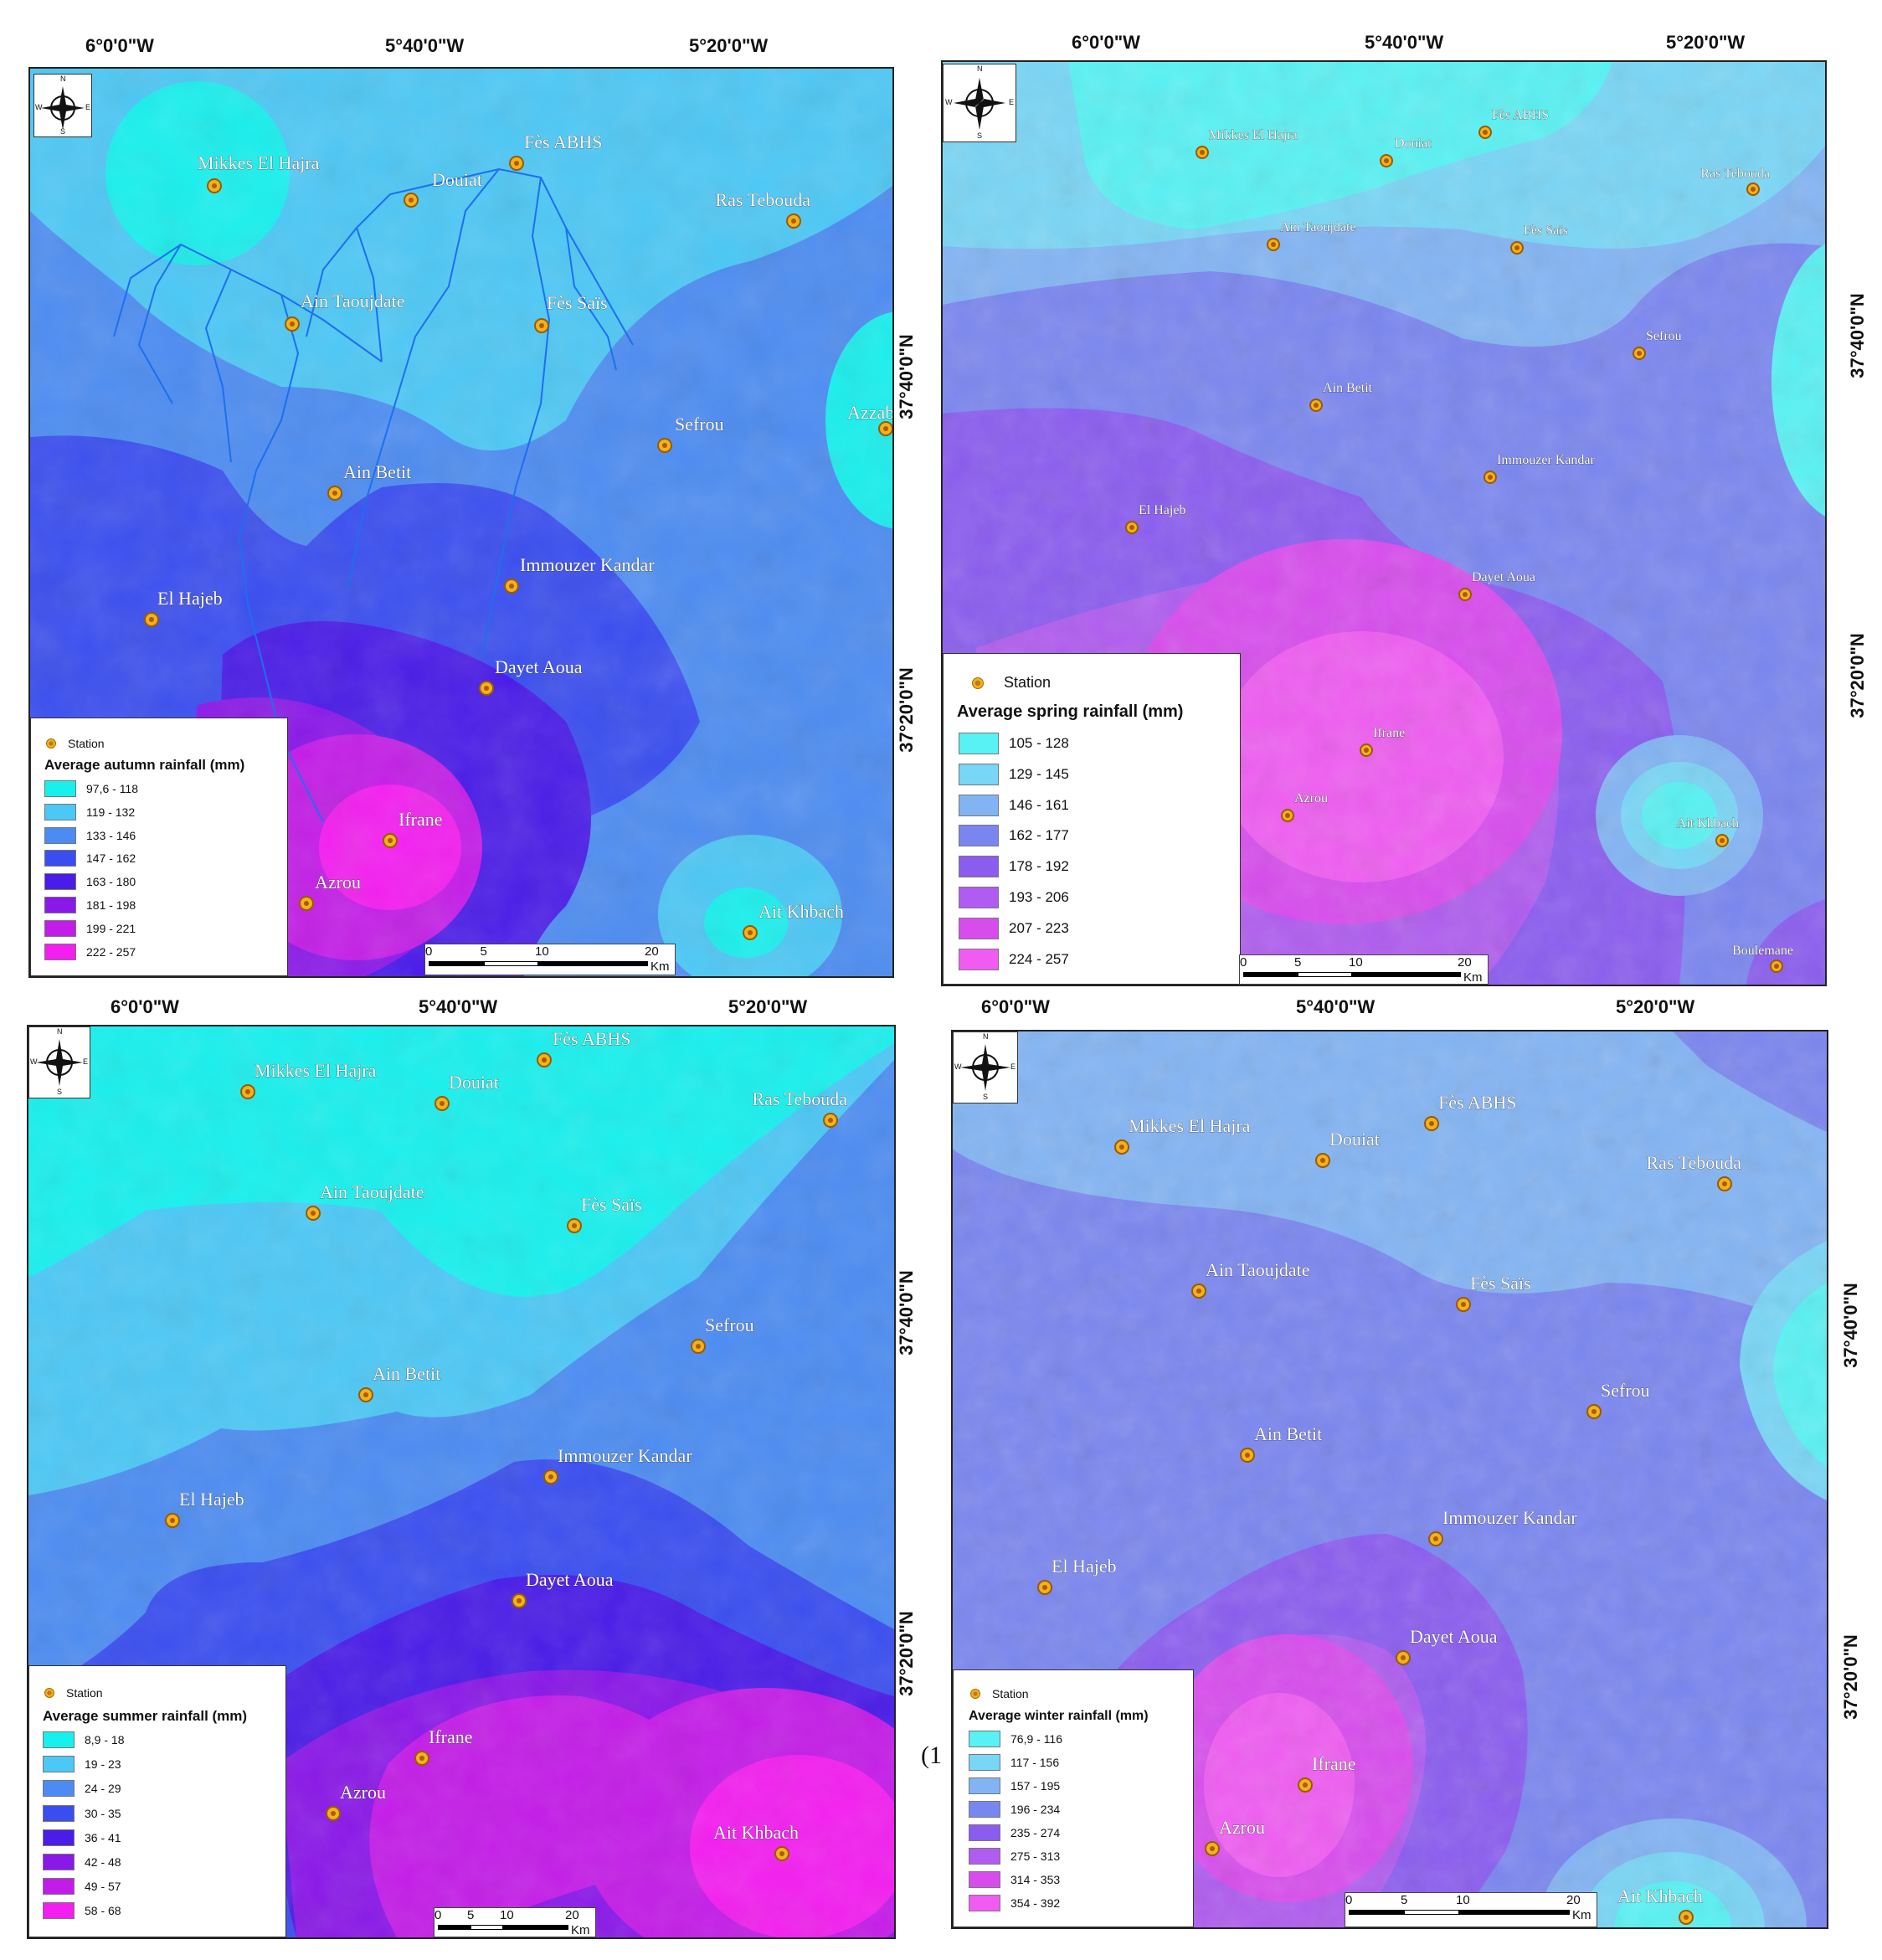 Image resolution: width=1882 pixels, height=1960 pixels. What do you see at coordinates (111, 835) in the screenshot?
I see `legend-class-label: 133 - 146` at bounding box center [111, 835].